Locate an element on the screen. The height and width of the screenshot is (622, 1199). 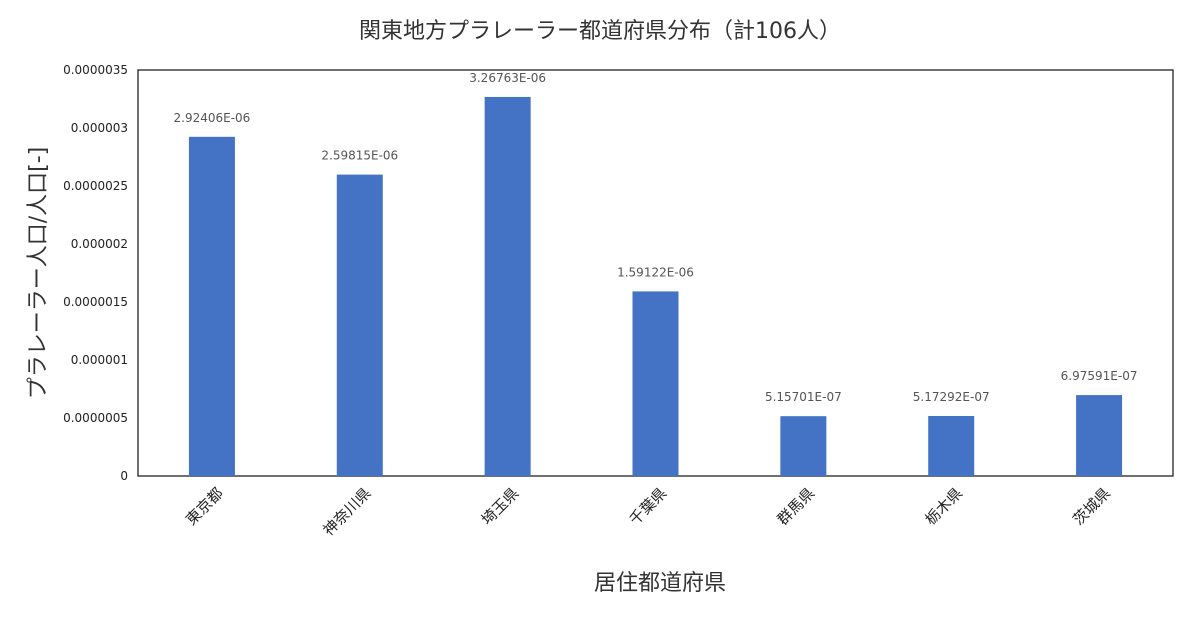
y-tick-label: 0.000001 is located at coordinates (99, 360).